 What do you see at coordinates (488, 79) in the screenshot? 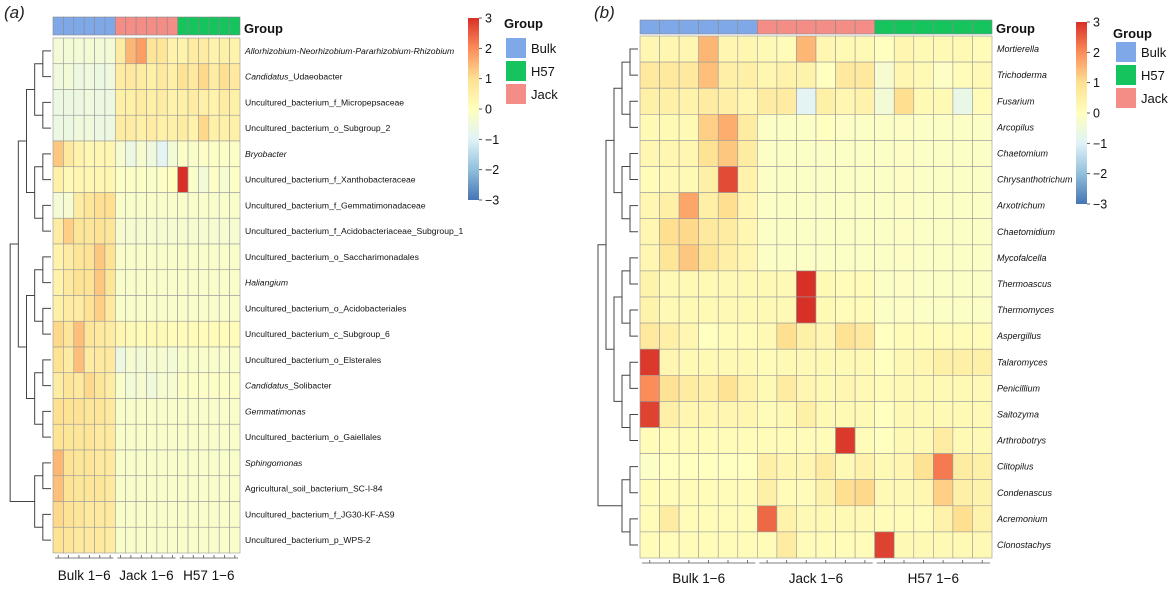
I see `colorbar-tick-label: 1` at bounding box center [488, 79].